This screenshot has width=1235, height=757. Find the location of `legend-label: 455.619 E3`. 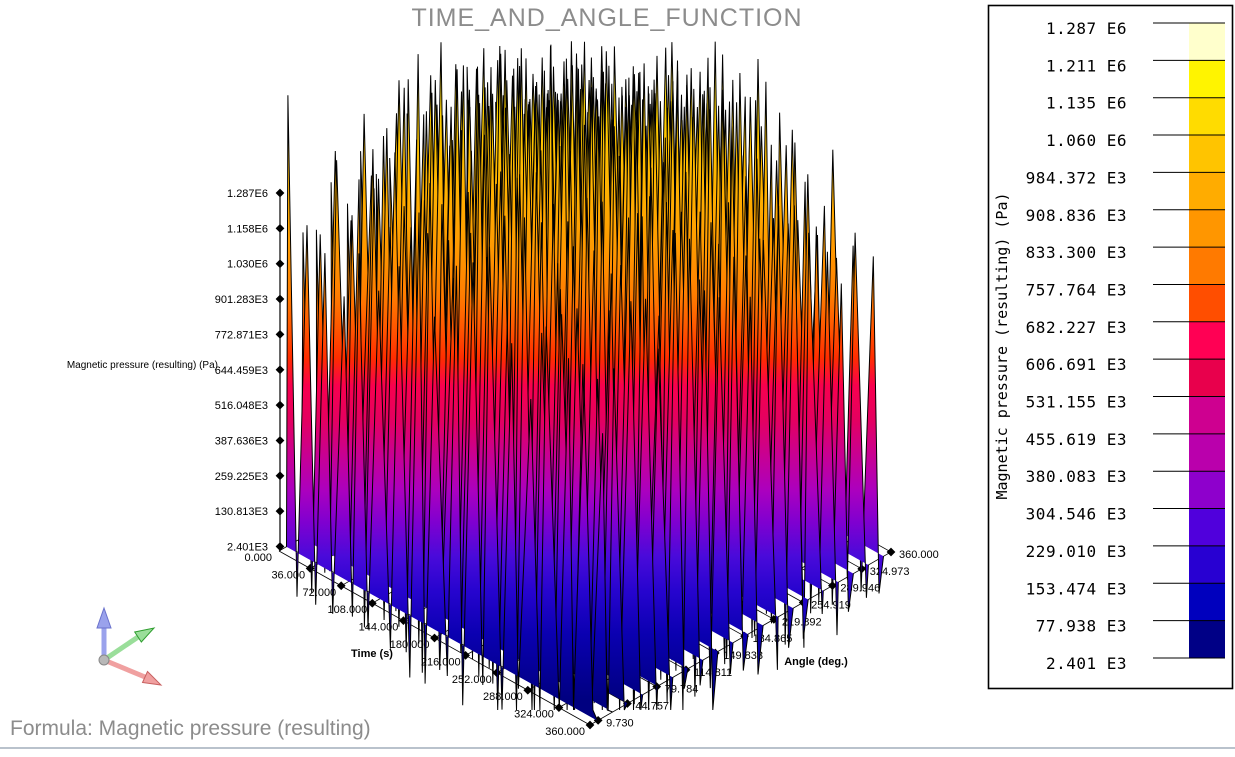

legend-label: 455.619 E3 is located at coordinates (1076, 439).